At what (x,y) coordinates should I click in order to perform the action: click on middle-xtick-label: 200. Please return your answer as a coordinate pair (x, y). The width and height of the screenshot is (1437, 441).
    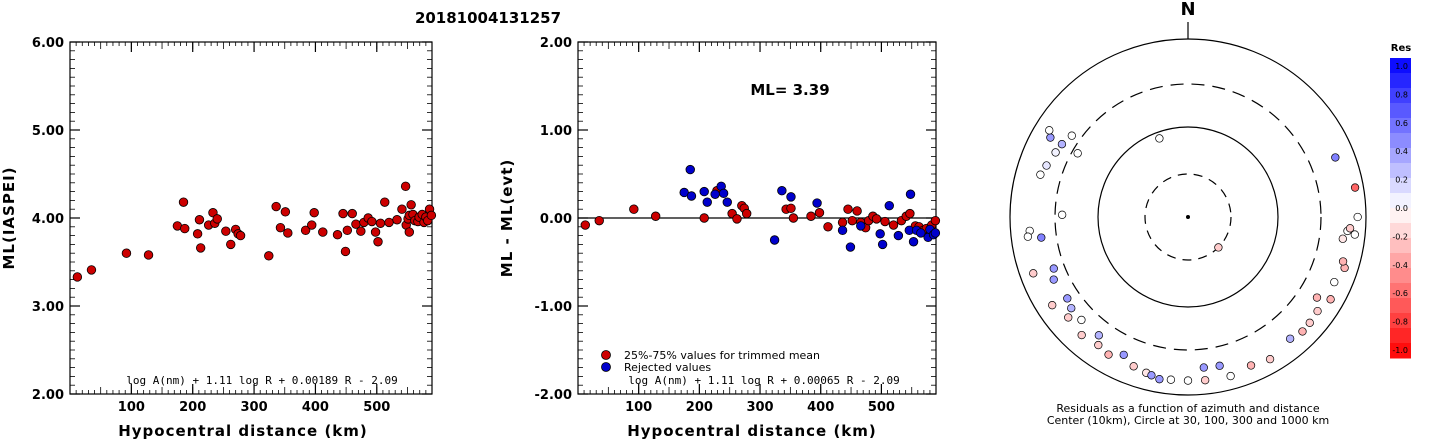
    Looking at the image, I should click on (699, 407).